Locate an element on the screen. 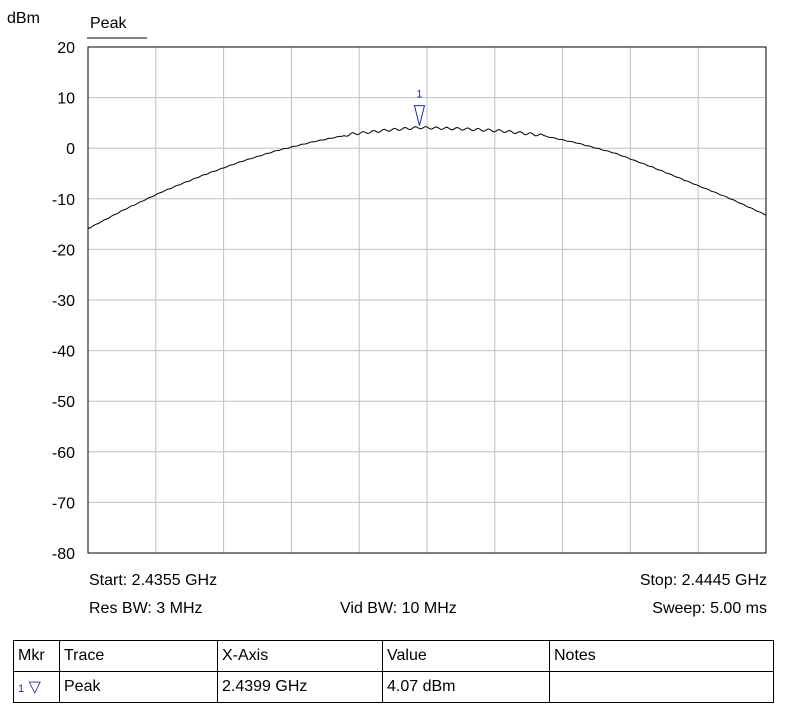 The image size is (797, 706). y-tick-label: -70 is located at coordinates (63, 503).